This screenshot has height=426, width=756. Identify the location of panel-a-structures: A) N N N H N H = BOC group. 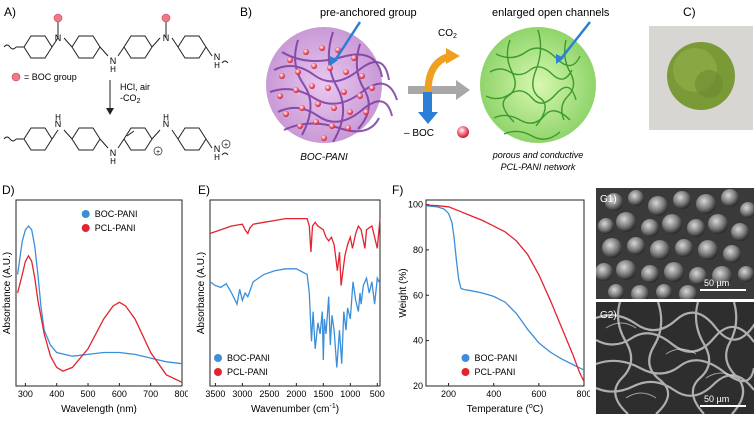
(117, 85).